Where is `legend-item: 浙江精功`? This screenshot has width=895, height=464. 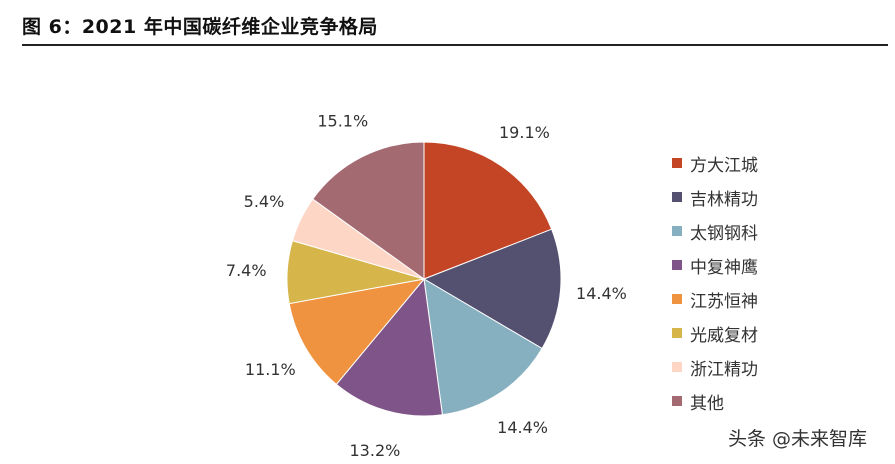
legend-item: 浙江精功 is located at coordinates (715, 367).